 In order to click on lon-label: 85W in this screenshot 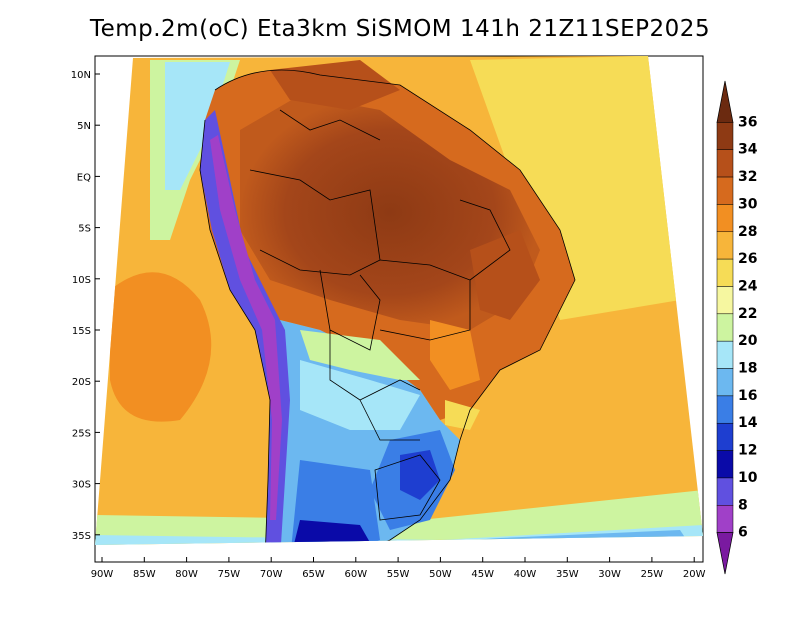, I will do `click(144, 574)`.